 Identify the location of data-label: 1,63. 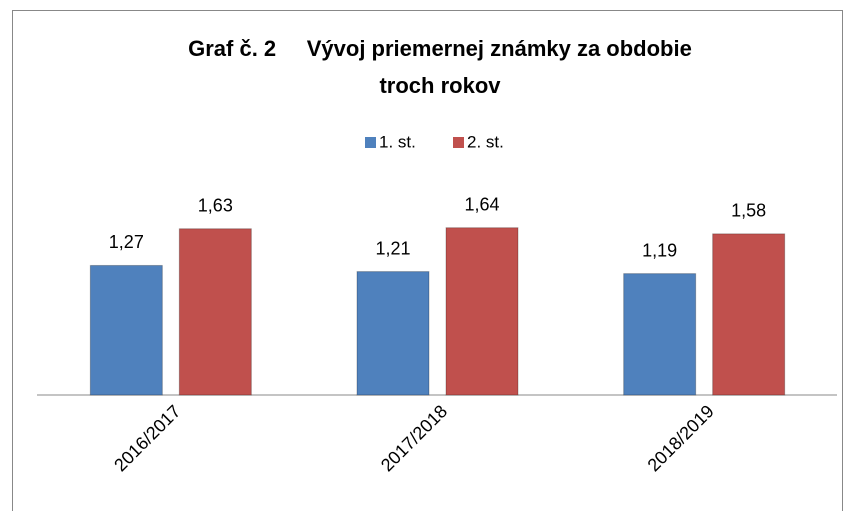
(215, 205).